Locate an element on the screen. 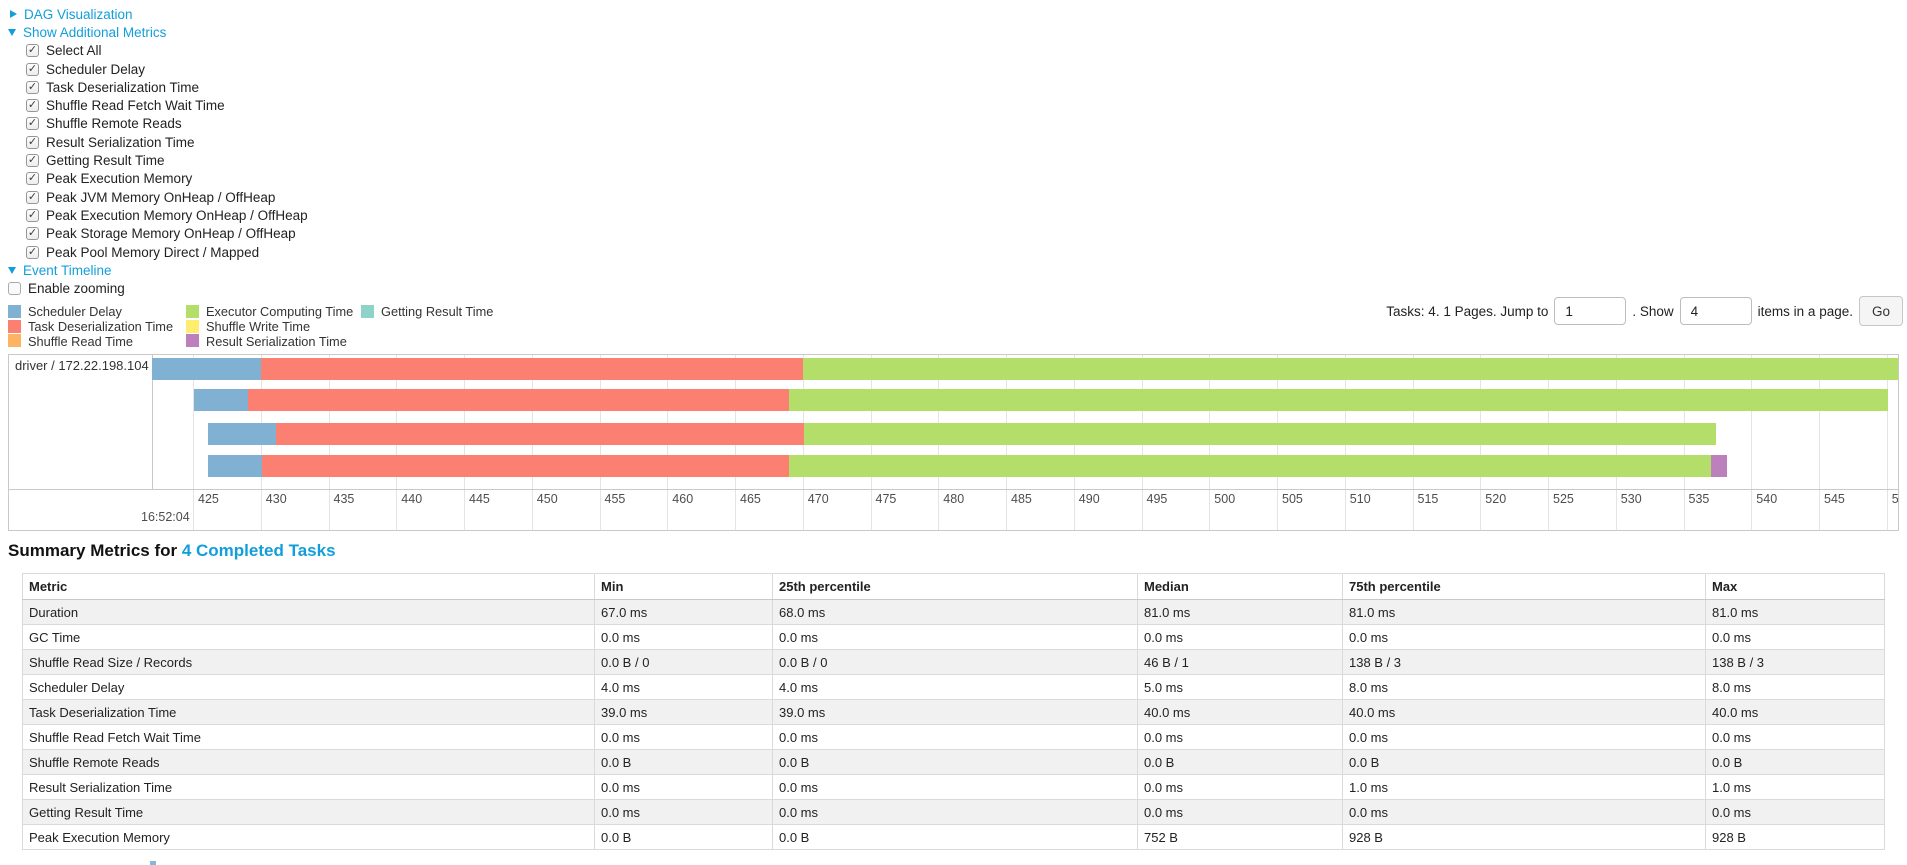  toggle-show-additional-metrics: Show Additional Metrics is located at coordinates (158, 32).